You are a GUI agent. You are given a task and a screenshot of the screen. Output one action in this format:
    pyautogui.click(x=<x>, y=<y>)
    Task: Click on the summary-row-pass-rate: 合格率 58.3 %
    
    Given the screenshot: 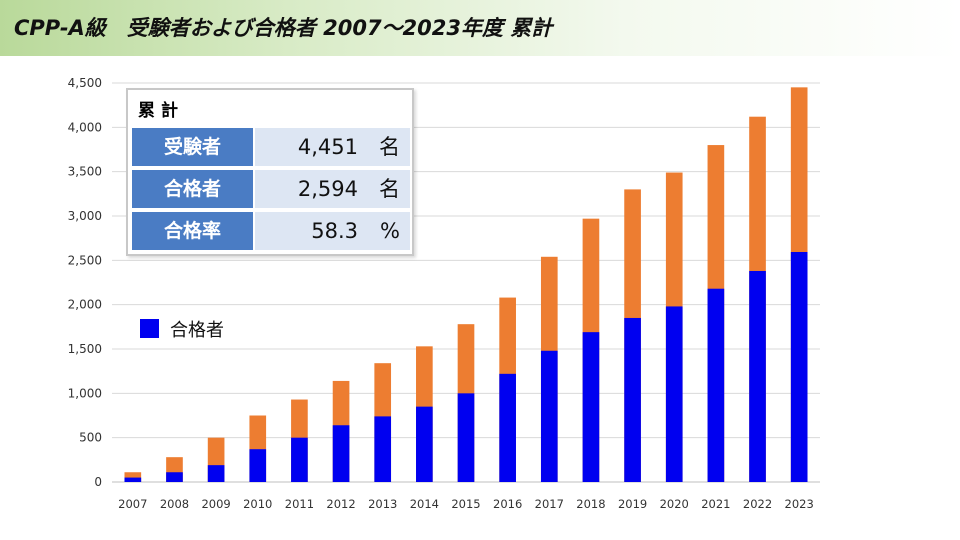 What is the action you would take?
    pyautogui.click(x=271, y=231)
    